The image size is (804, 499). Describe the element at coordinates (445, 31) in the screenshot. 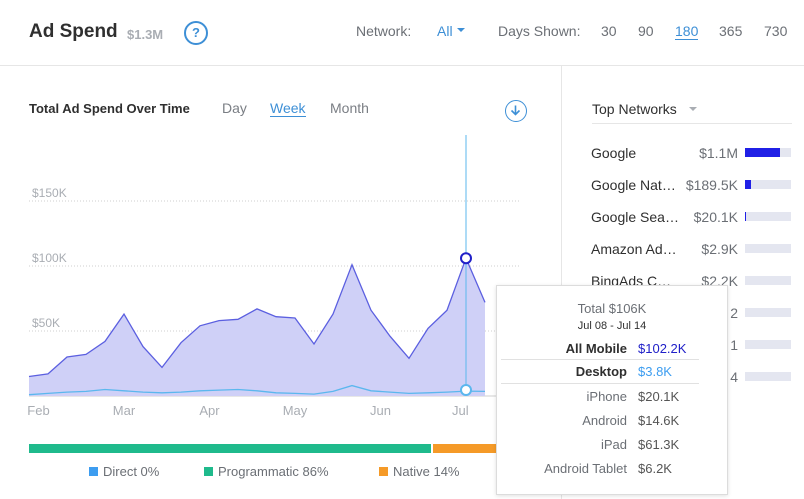

I see `network-dropdown: All` at that location.